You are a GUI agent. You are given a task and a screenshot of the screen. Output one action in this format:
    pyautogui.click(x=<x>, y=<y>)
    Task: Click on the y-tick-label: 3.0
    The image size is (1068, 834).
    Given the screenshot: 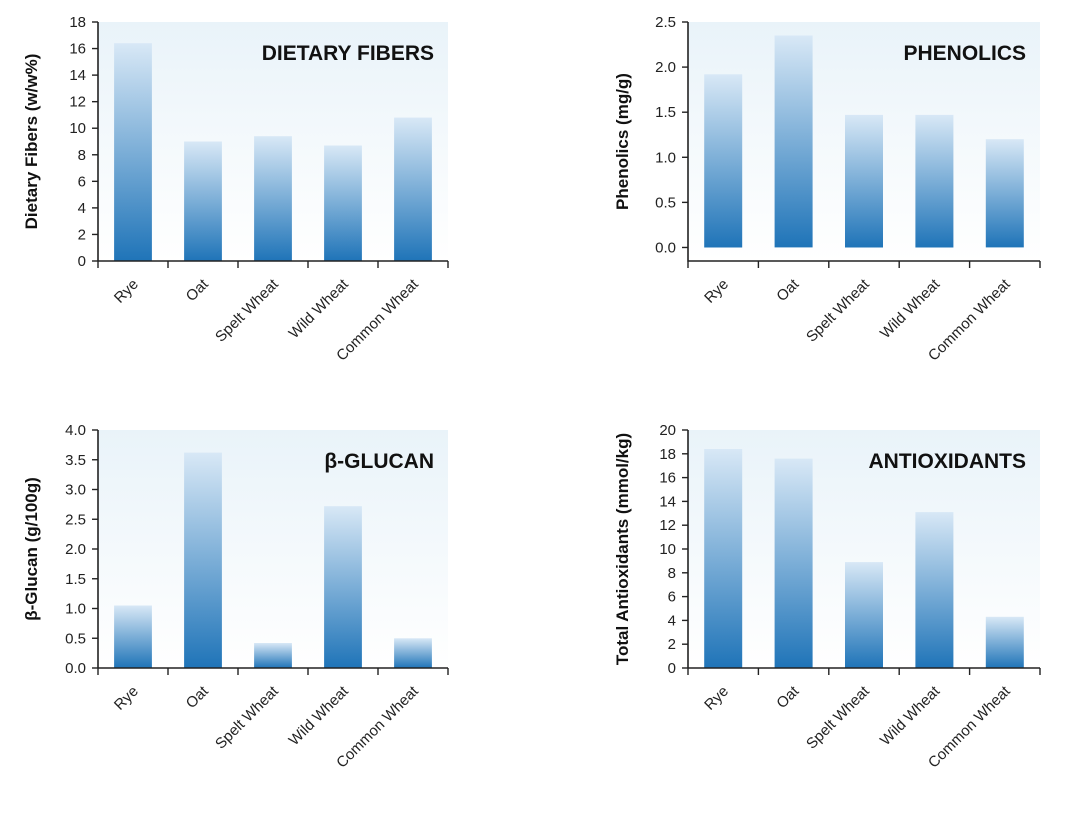 What is the action you would take?
    pyautogui.click(x=75, y=490)
    